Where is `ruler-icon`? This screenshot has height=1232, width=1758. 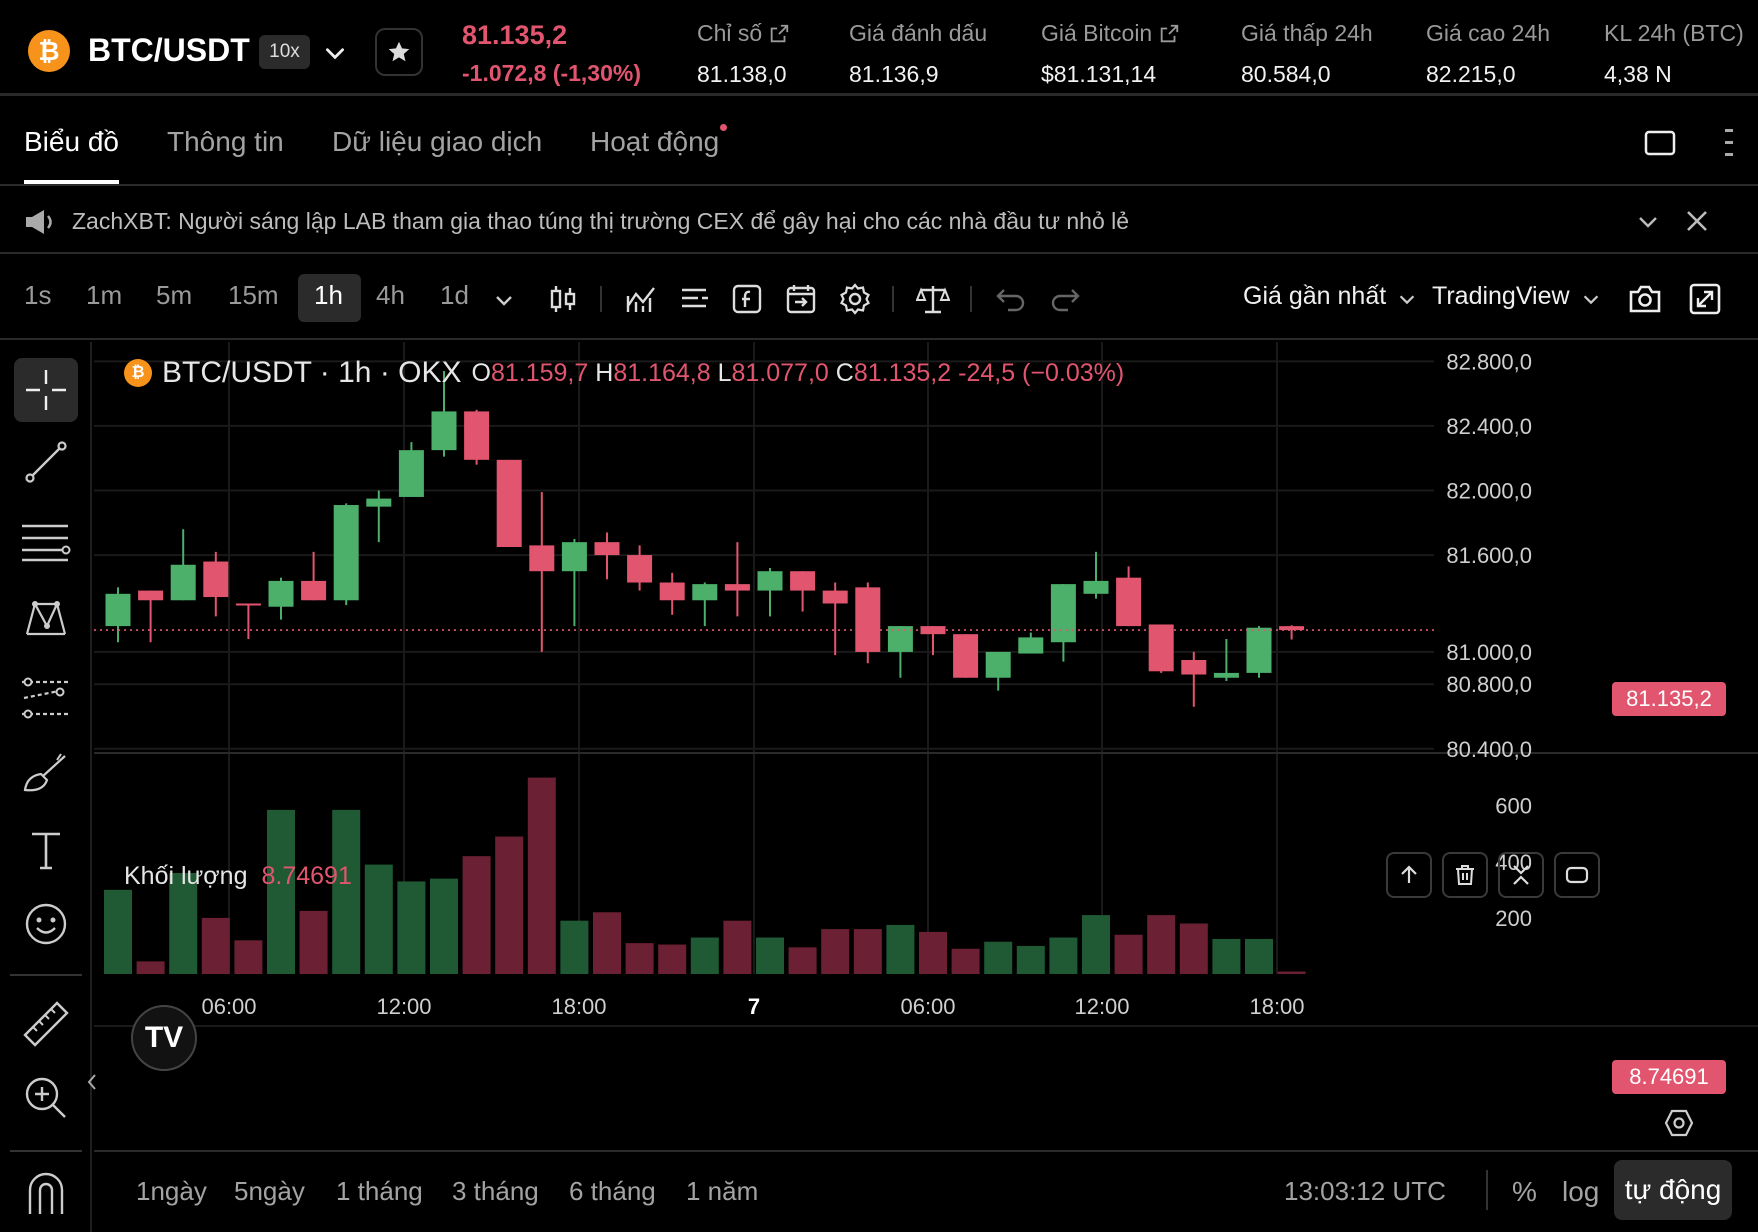 ruler-icon is located at coordinates (46, 1024).